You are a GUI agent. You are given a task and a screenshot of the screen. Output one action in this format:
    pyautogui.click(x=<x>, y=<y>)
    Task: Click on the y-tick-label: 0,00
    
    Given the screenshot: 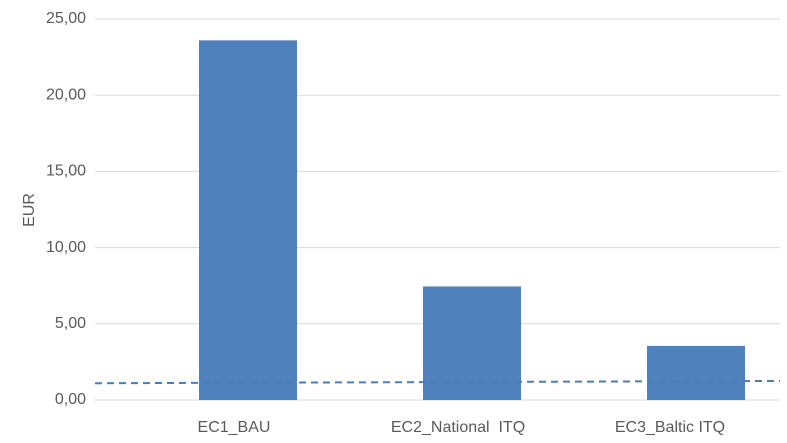 What is the action you would take?
    pyautogui.click(x=70, y=399)
    